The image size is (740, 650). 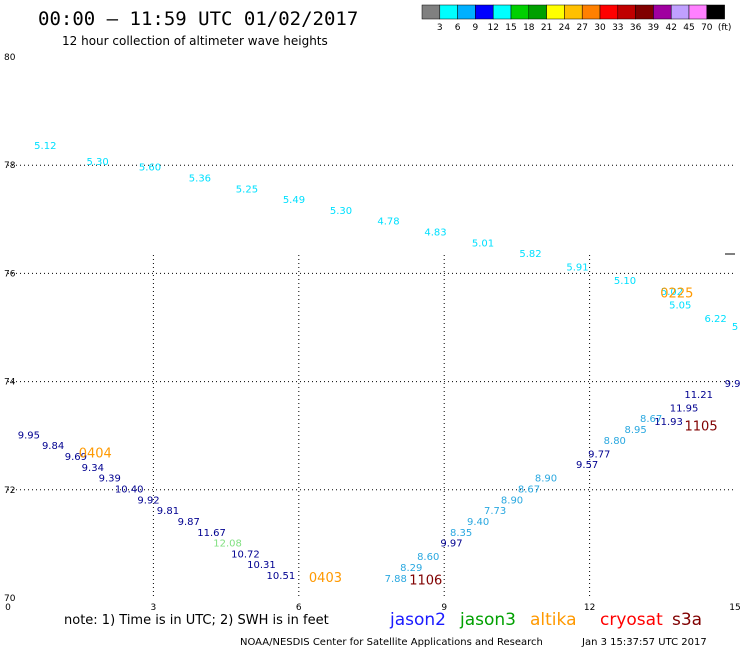 What do you see at coordinates (483, 243) in the screenshot?
I see `data-point-label: 5.01` at bounding box center [483, 243].